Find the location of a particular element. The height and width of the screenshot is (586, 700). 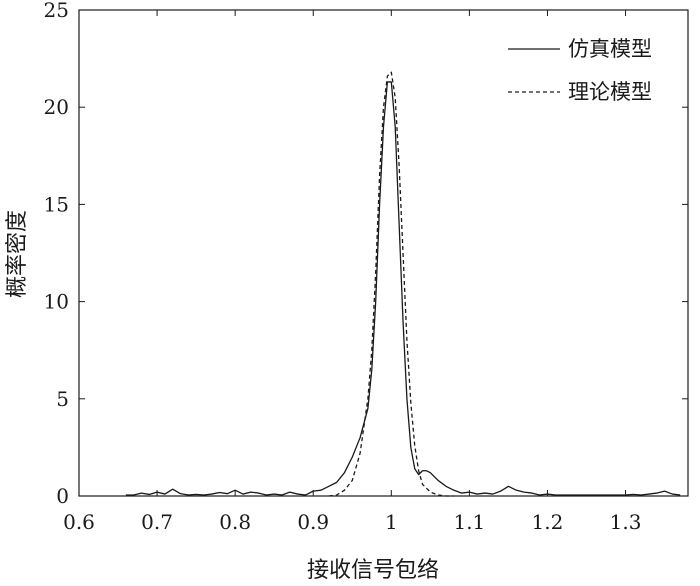

legend-label-theory: 理论模型 is located at coordinates (610, 92).